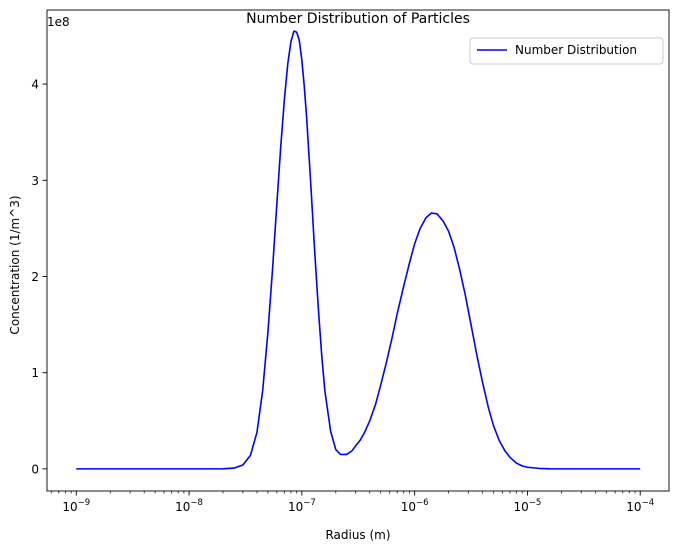  What do you see at coordinates (640, 506) in the screenshot?
I see `x-tick-label-5: 10⁻⁴` at bounding box center [640, 506].